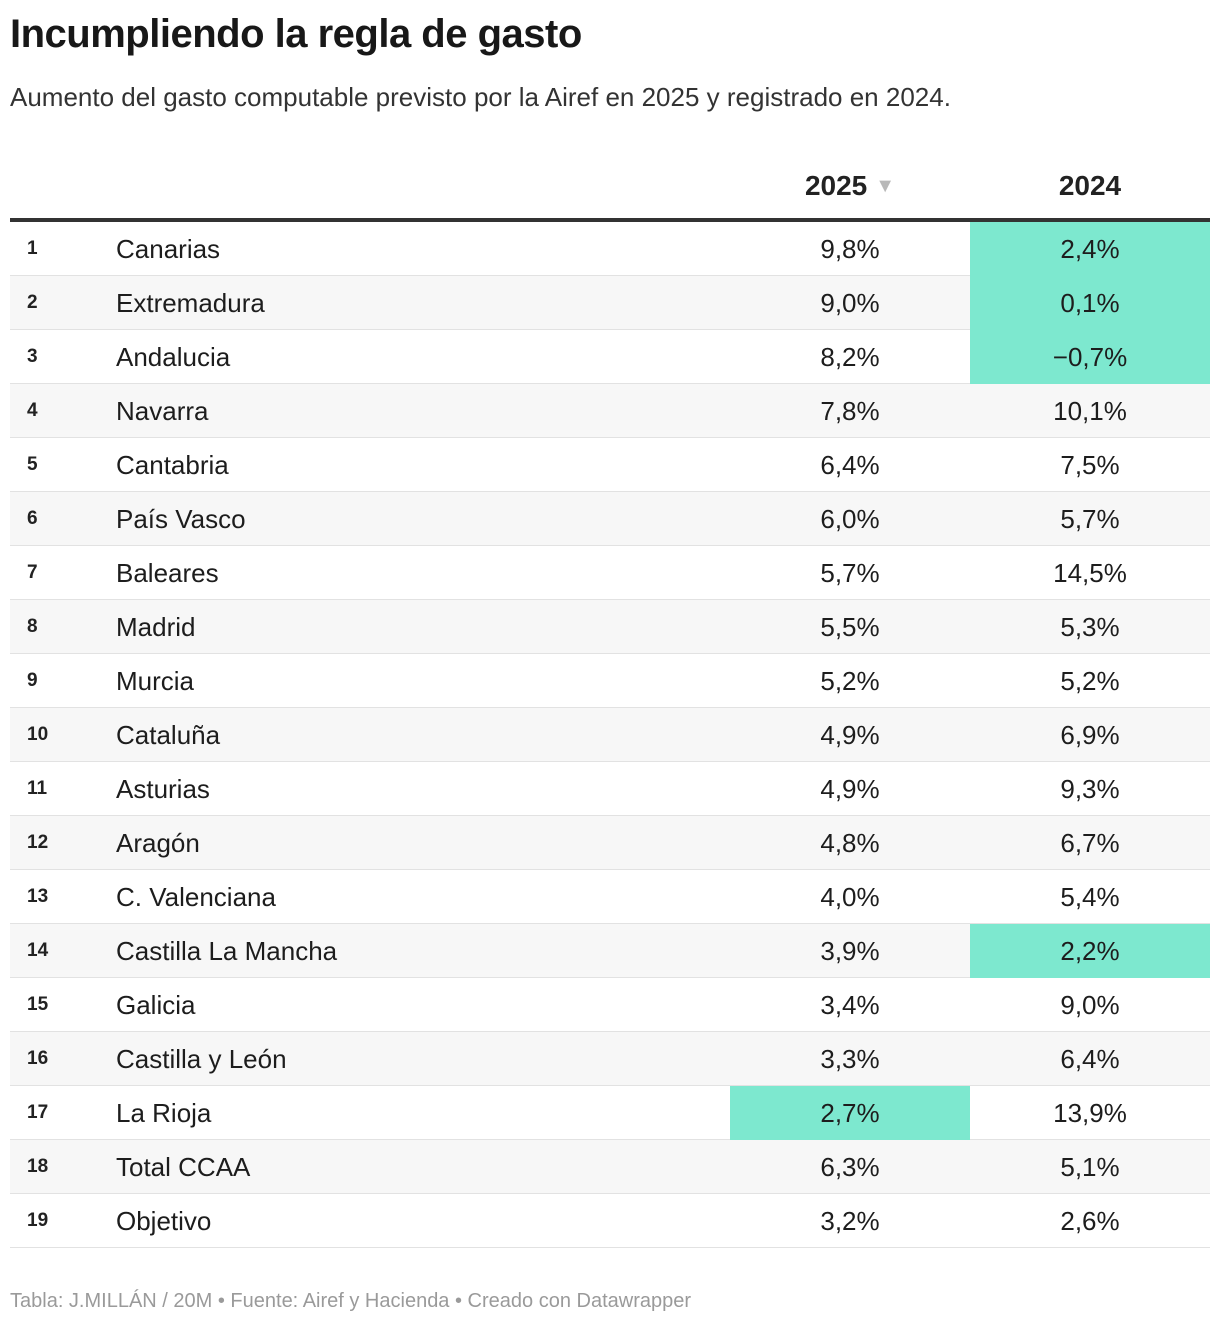 The image size is (1220, 1326). What do you see at coordinates (850, 1167) in the screenshot?
I see `row-value-2025: 6,3%` at bounding box center [850, 1167].